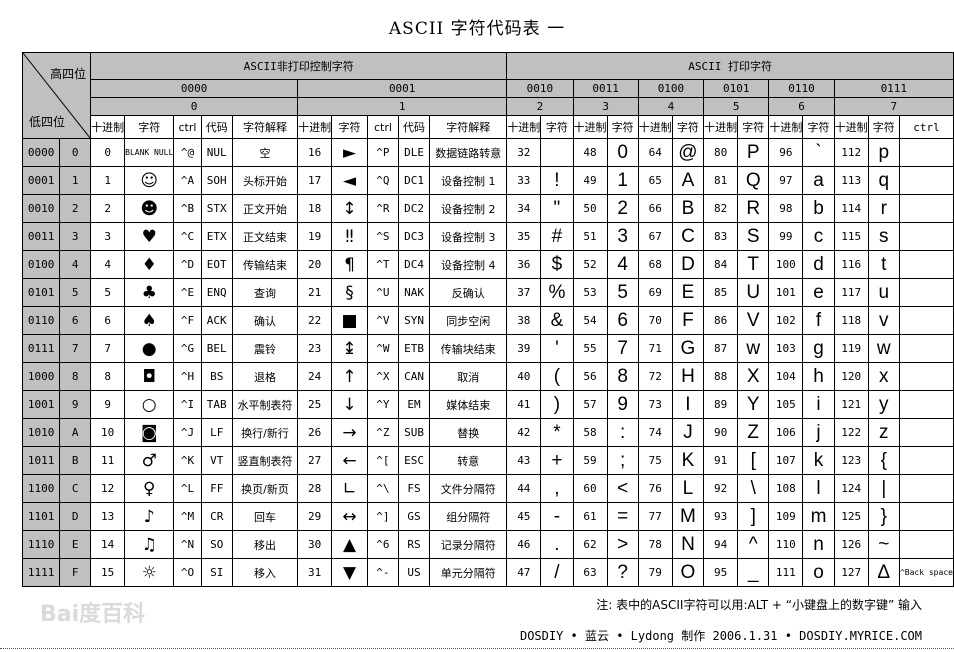 This screenshot has width=954, height=652. What do you see at coordinates (818, 152) in the screenshot?
I see `printable-char: `` at bounding box center [818, 152].